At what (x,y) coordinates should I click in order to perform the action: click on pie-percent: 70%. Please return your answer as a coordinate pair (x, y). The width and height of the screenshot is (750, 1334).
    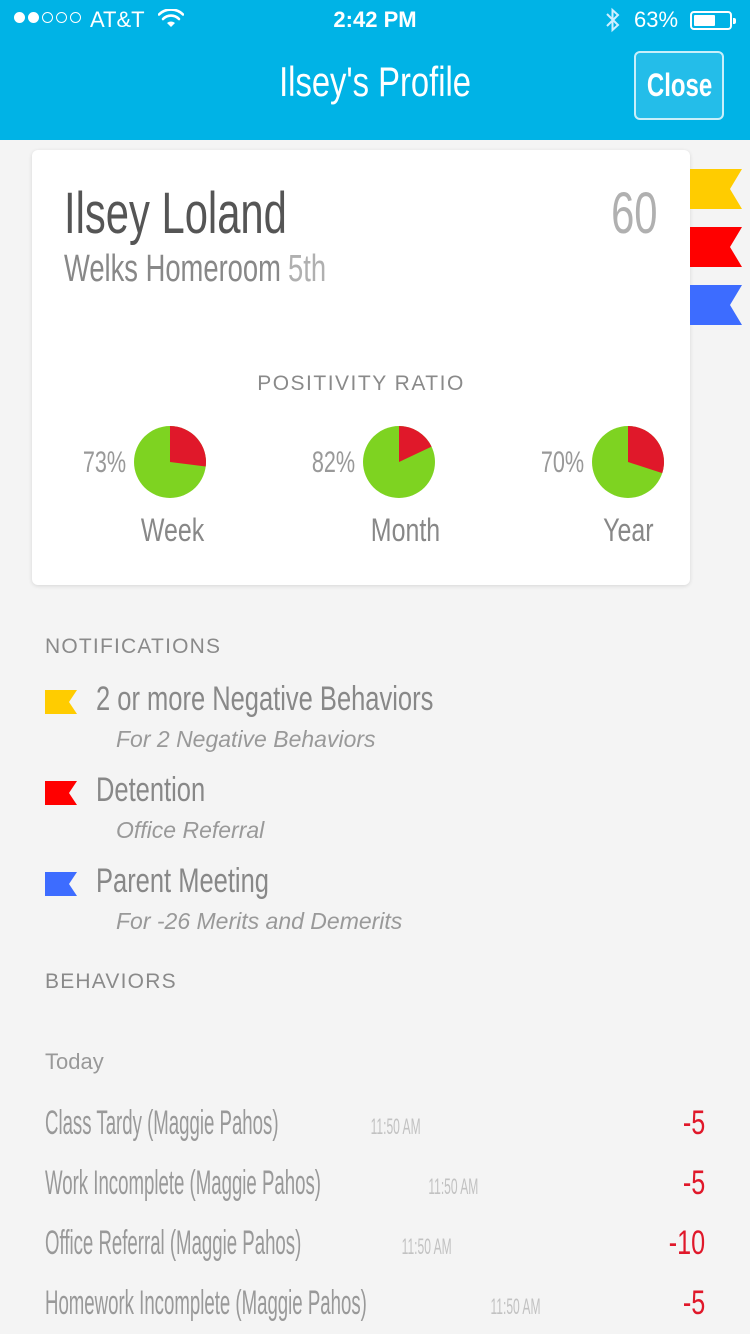
    Looking at the image, I should click on (562, 462).